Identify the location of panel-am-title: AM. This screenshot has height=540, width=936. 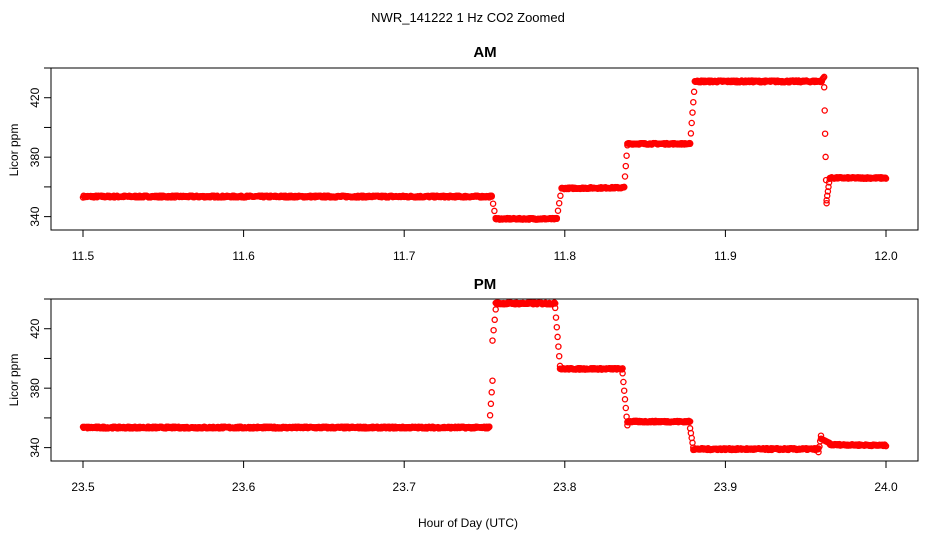
(484, 52).